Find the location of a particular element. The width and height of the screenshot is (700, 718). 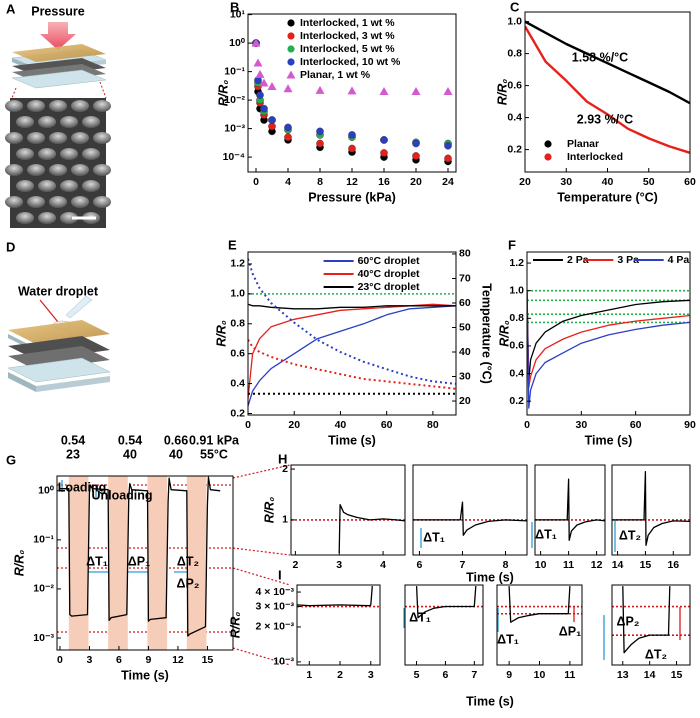

x-axis-label: Temperature (°C) is located at coordinates (607, 197).